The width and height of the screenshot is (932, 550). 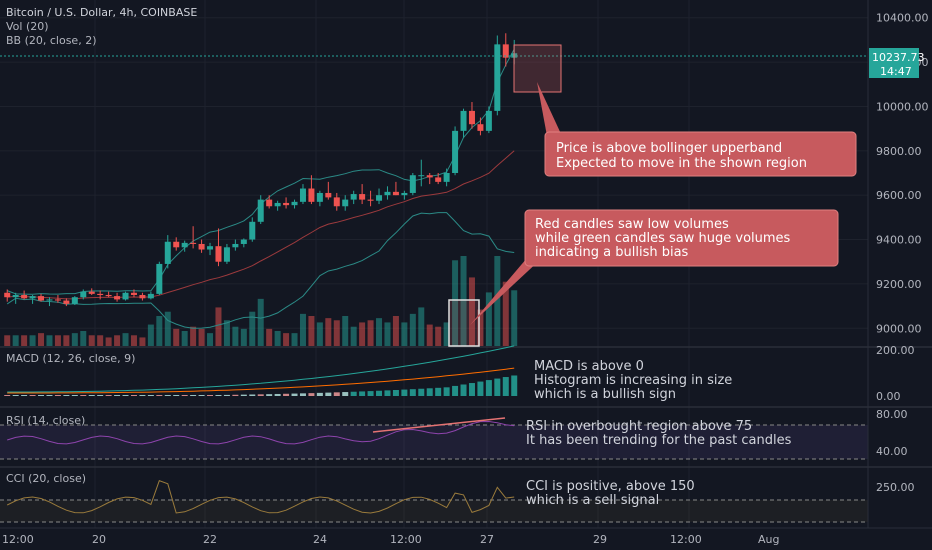 I want to click on rsi-tick-40: 40.00, so click(x=892, y=451).